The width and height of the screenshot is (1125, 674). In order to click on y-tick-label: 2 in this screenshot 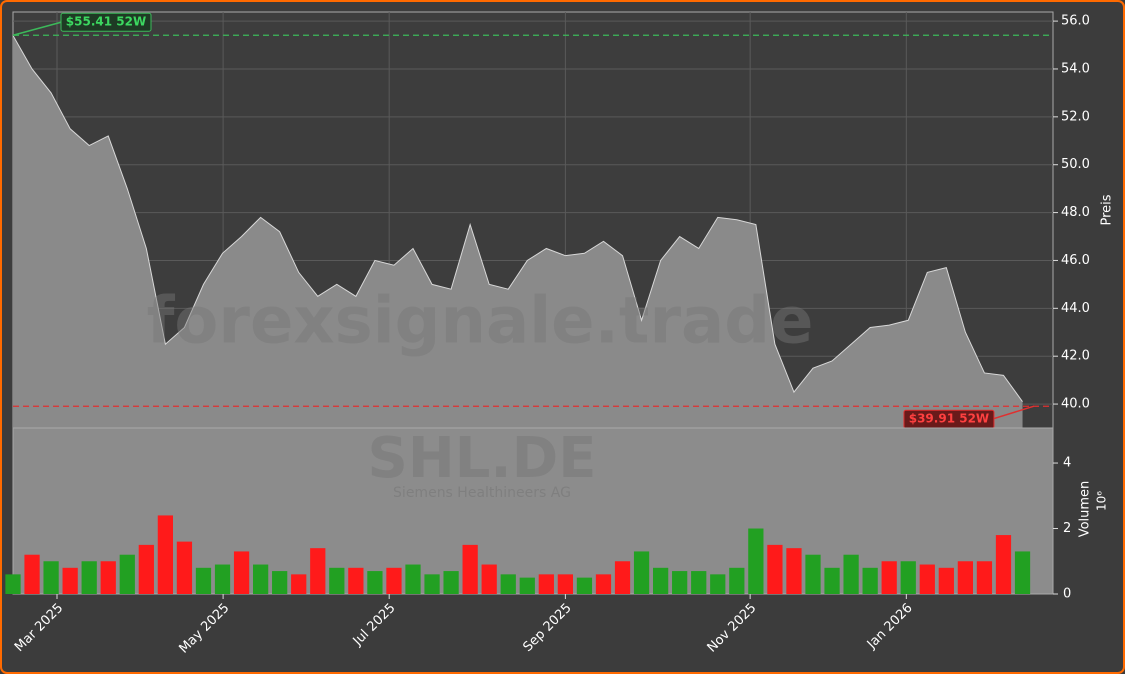, I will do `click(1067, 528)`.